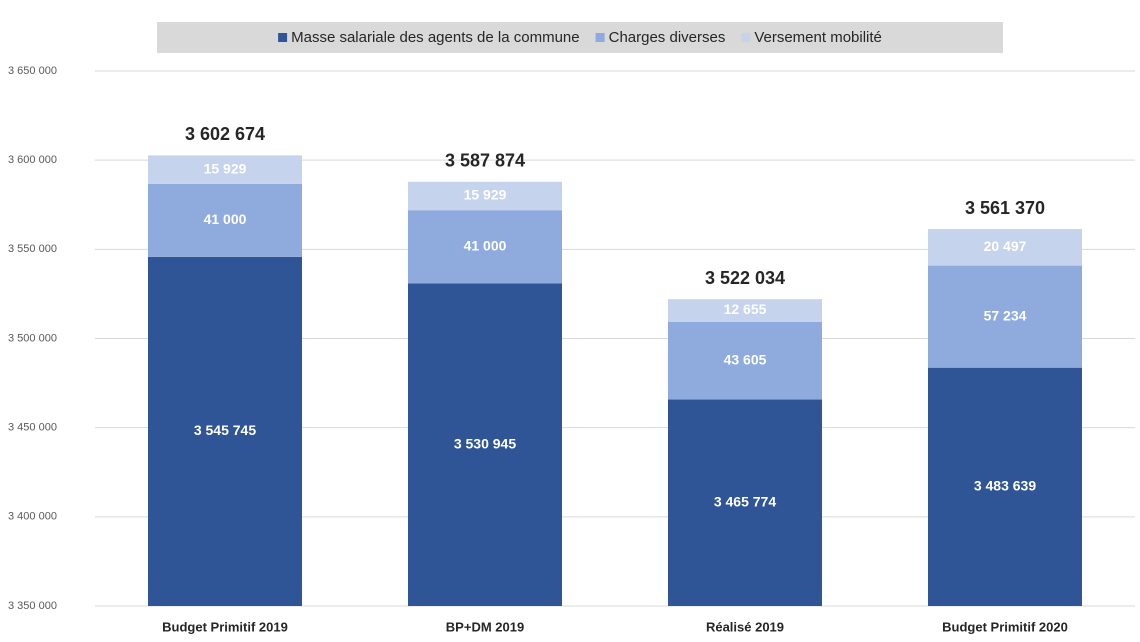  I want to click on x-tick-label: BP+DM 2019, so click(485, 626).